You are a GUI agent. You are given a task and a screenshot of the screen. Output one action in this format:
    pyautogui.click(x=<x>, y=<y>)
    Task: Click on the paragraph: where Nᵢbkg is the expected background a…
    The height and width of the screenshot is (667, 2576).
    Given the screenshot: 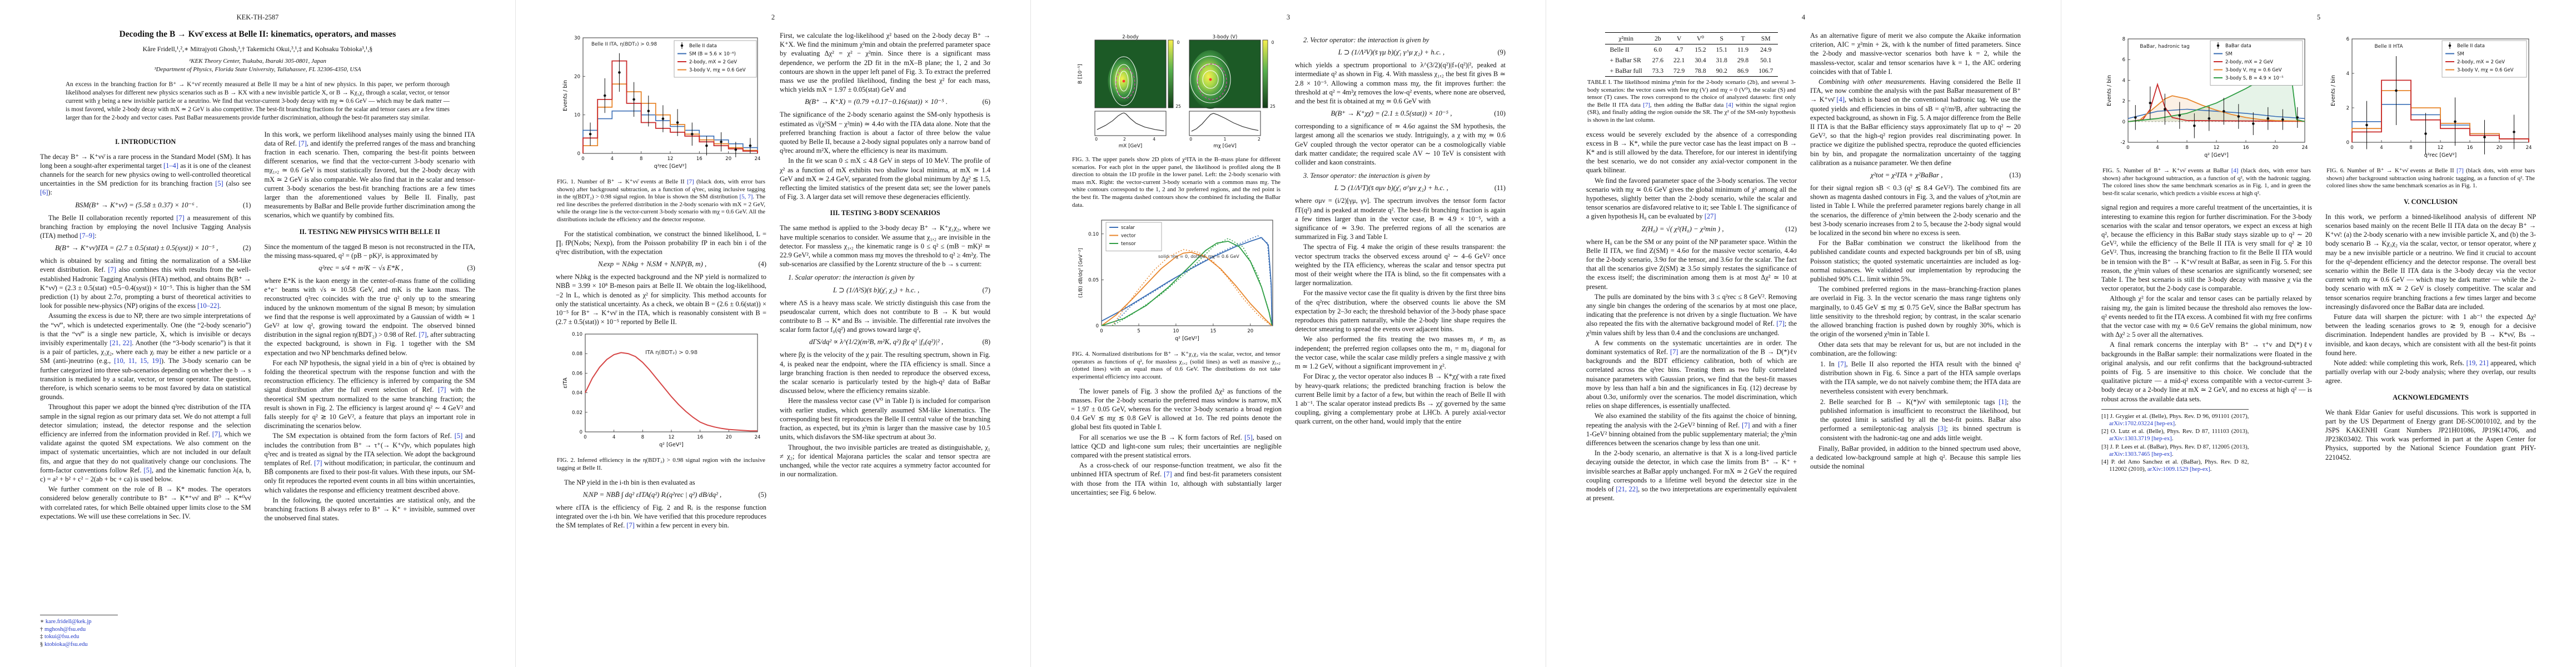 What is the action you would take?
    pyautogui.click(x=661, y=299)
    